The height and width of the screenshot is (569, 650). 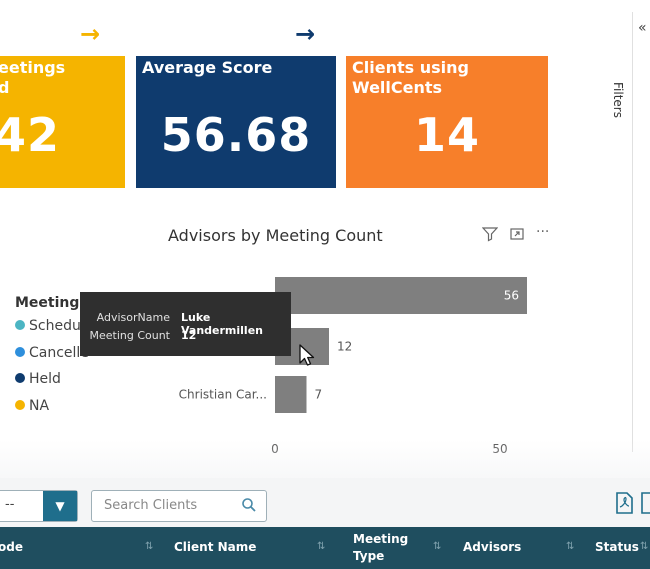 I want to click on kpi-title: Average Score, so click(x=207, y=67).